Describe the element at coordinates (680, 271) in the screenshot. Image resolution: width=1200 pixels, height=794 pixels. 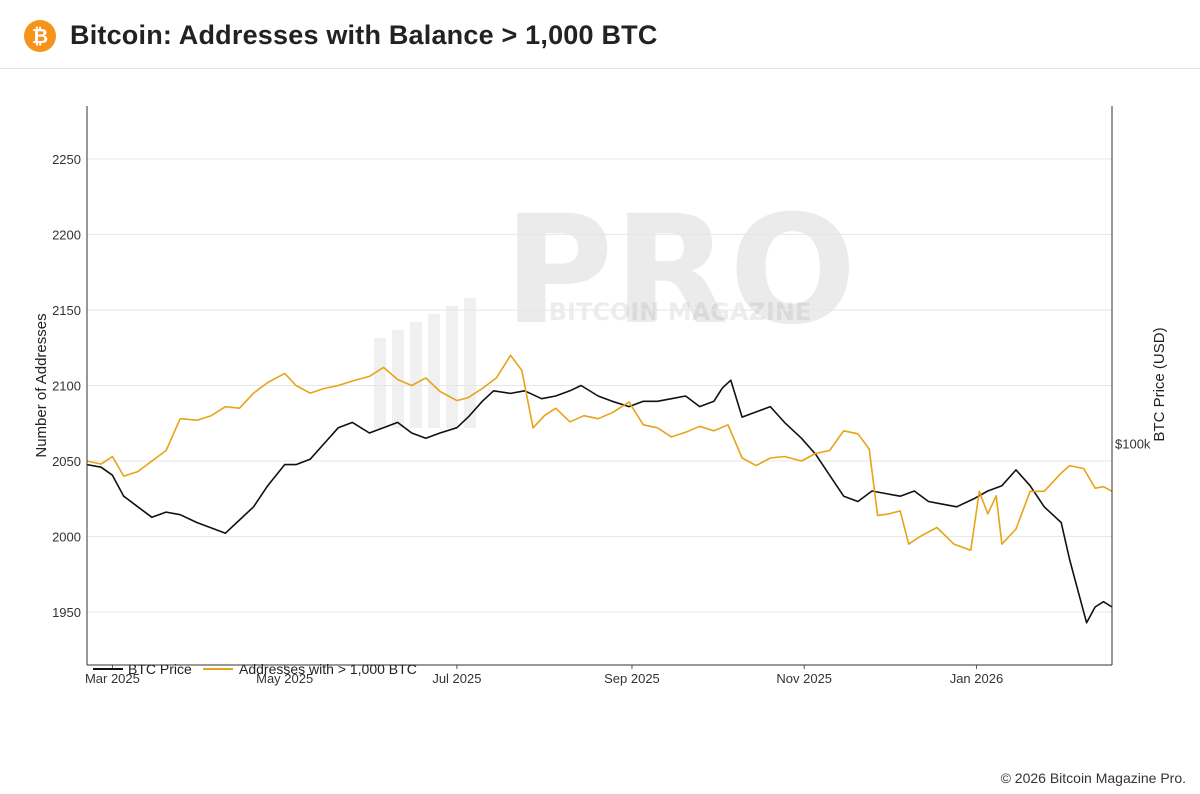
I see `watermark-main-text: PRO` at that location.